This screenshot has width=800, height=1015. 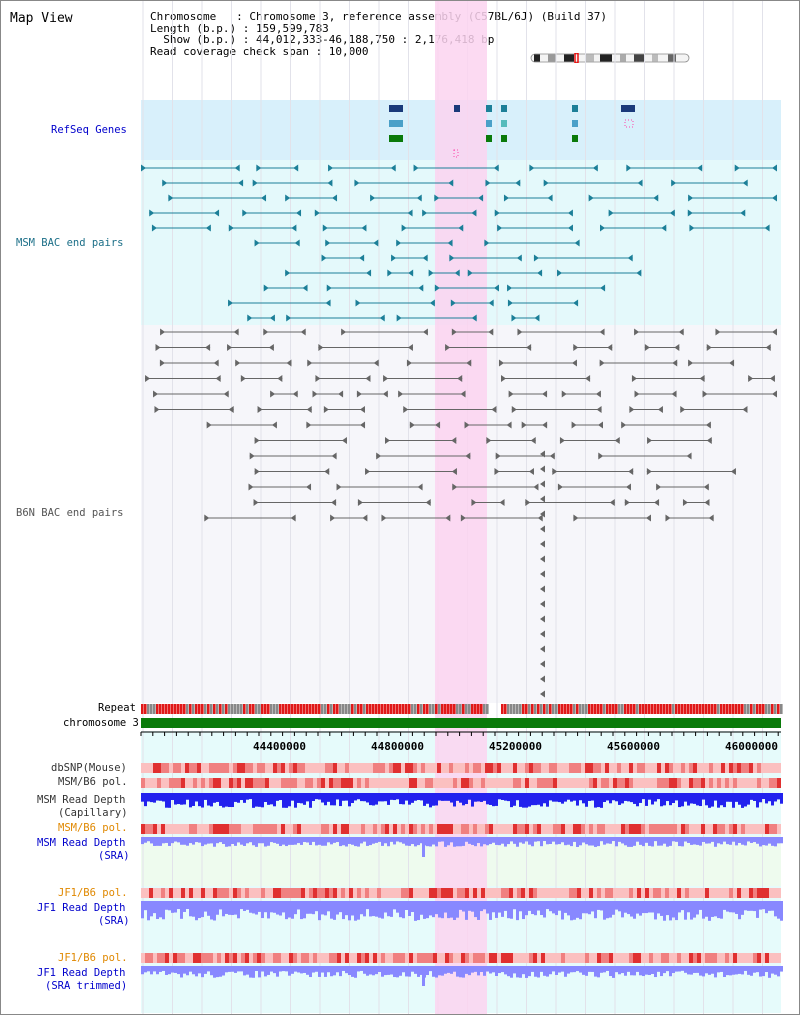 I want to click on jf1-read-depth-sra-label: JF1 Read Depth, so click(x=81, y=908).